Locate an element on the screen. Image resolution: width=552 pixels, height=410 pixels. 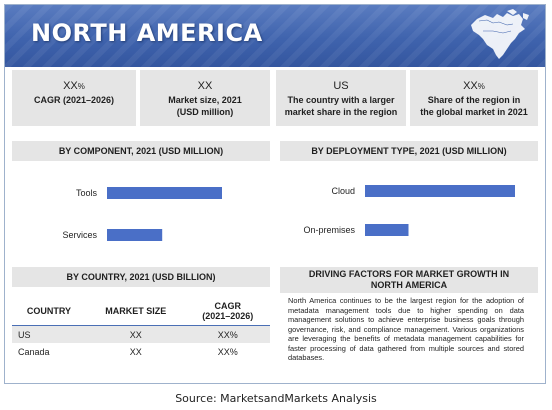
deployment-section-title: BY DEPLOYMENT TYPE, 2021 (USD MILLION) is located at coordinates (409, 151).